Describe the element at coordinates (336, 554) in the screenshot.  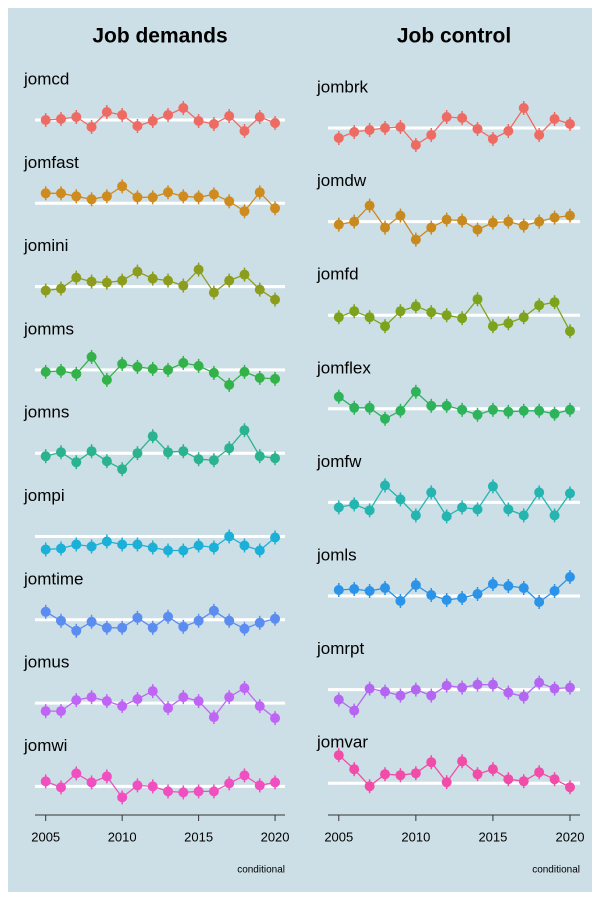
I see `row-label: jomls` at that location.